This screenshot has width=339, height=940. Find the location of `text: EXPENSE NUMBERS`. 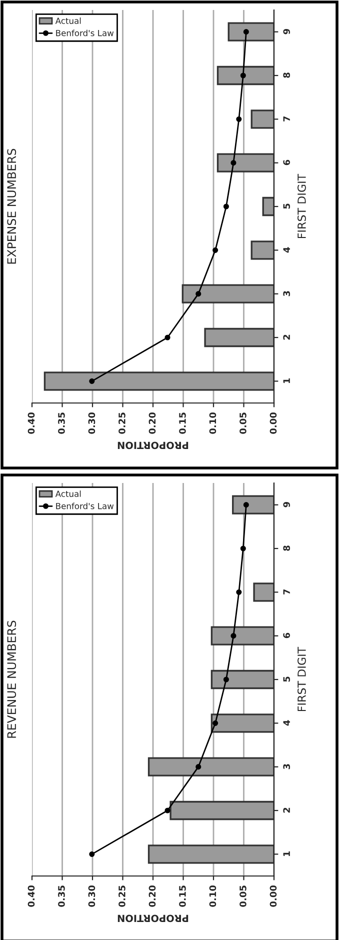

text: EXPENSE NUMBERS is located at coordinates (11, 206).